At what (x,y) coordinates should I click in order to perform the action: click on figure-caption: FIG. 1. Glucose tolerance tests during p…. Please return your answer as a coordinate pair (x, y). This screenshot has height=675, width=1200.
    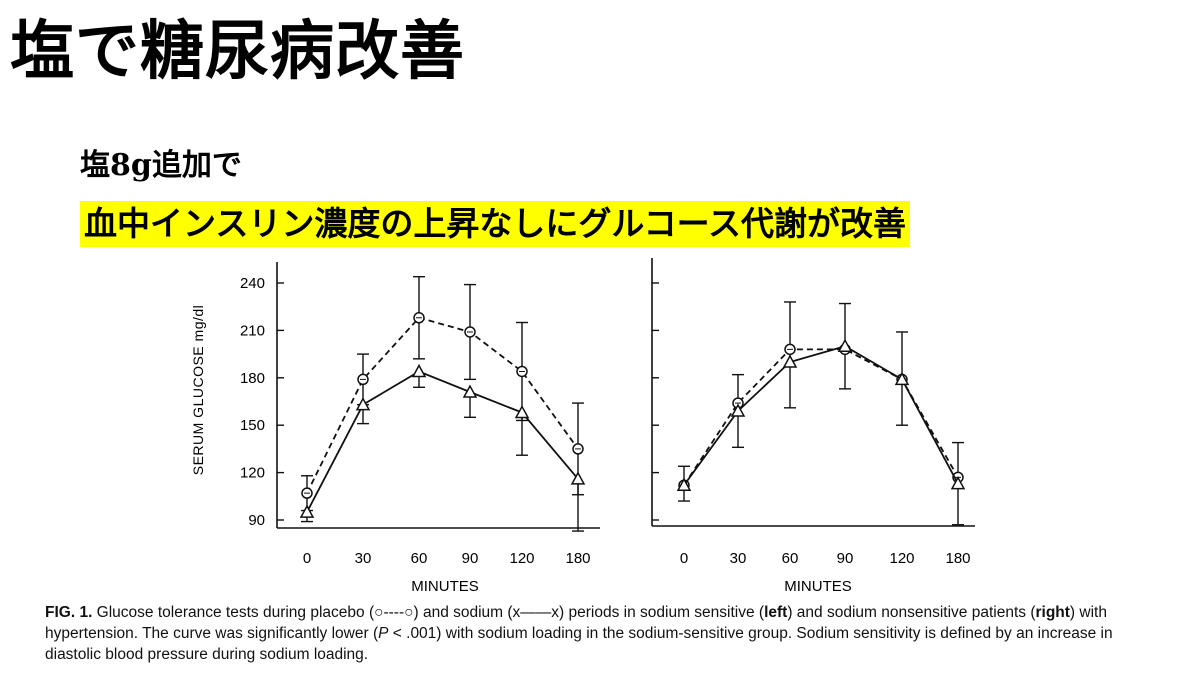
    Looking at the image, I should click on (605, 633).